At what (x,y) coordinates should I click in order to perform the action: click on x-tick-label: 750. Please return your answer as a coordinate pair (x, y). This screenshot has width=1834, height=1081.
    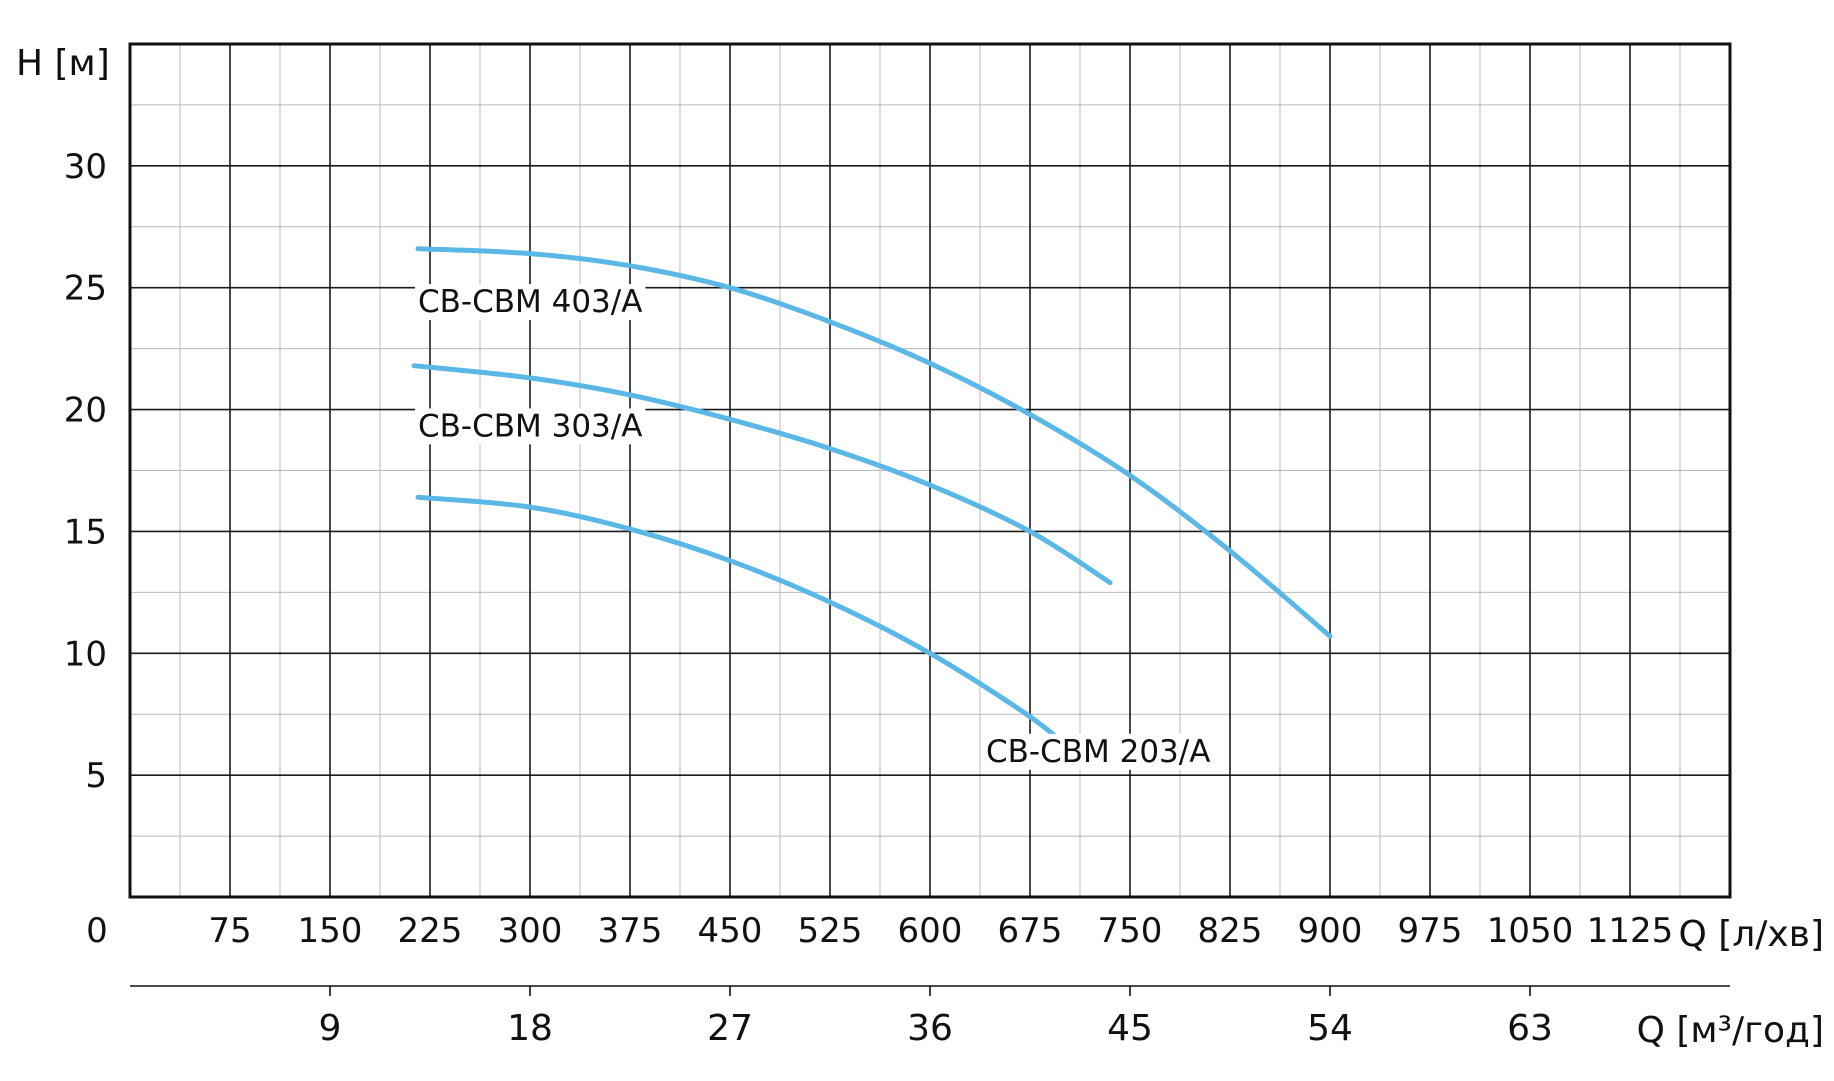
    Looking at the image, I should click on (1130, 931).